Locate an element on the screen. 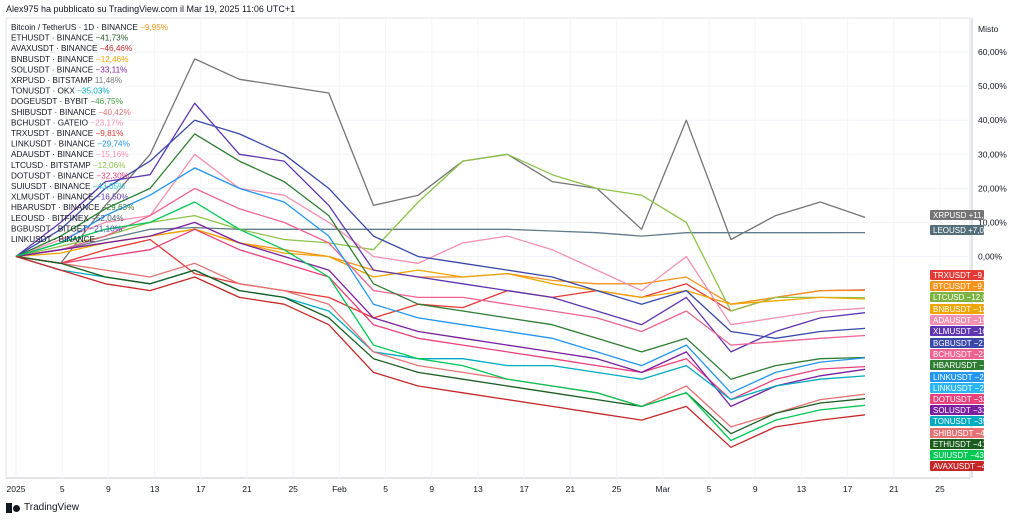  legend-item: ADAUSDT · BINANCE −15,16% is located at coordinates (69, 154).